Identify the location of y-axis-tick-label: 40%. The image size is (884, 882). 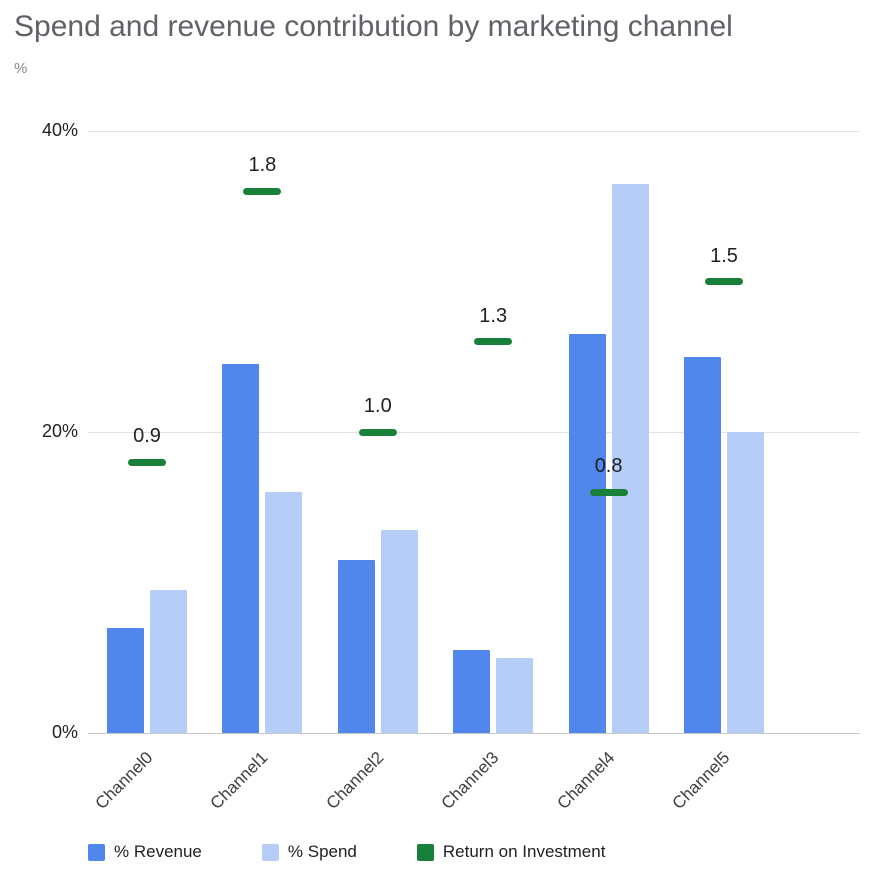
(59, 130).